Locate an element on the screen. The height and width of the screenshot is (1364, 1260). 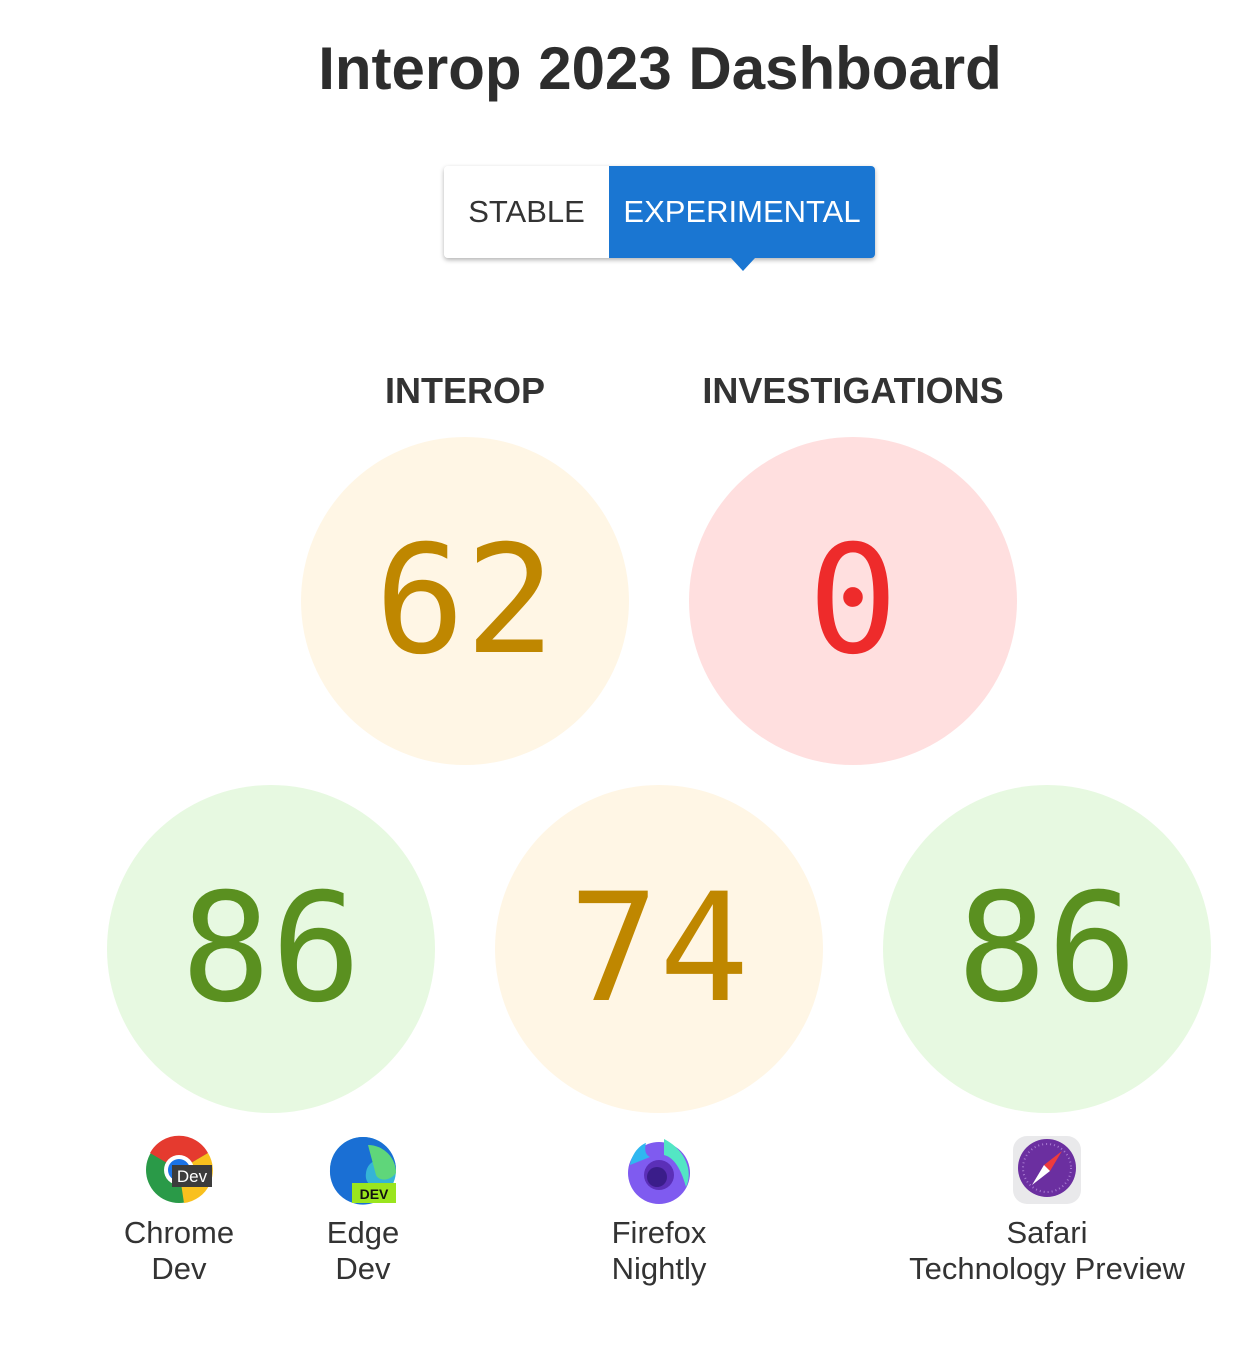
channel-toggle: STABLE EXPERIMENTAL is located at coordinates (659, 218).